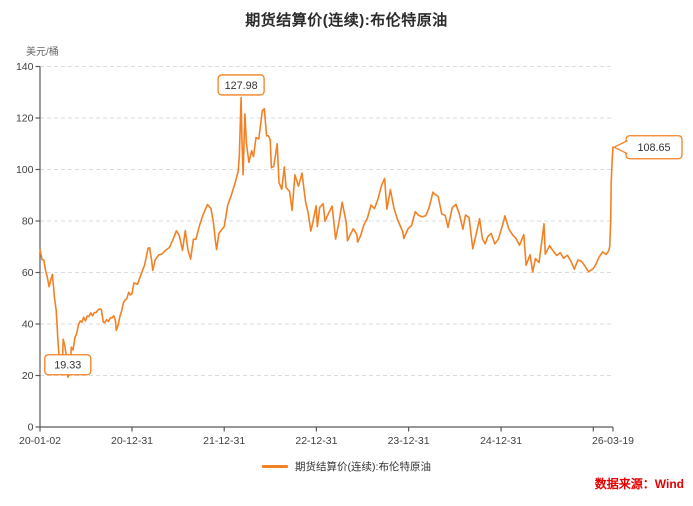 The width and height of the screenshot is (693, 506). I want to click on x-tick-label: 24-12-31, so click(501, 441).